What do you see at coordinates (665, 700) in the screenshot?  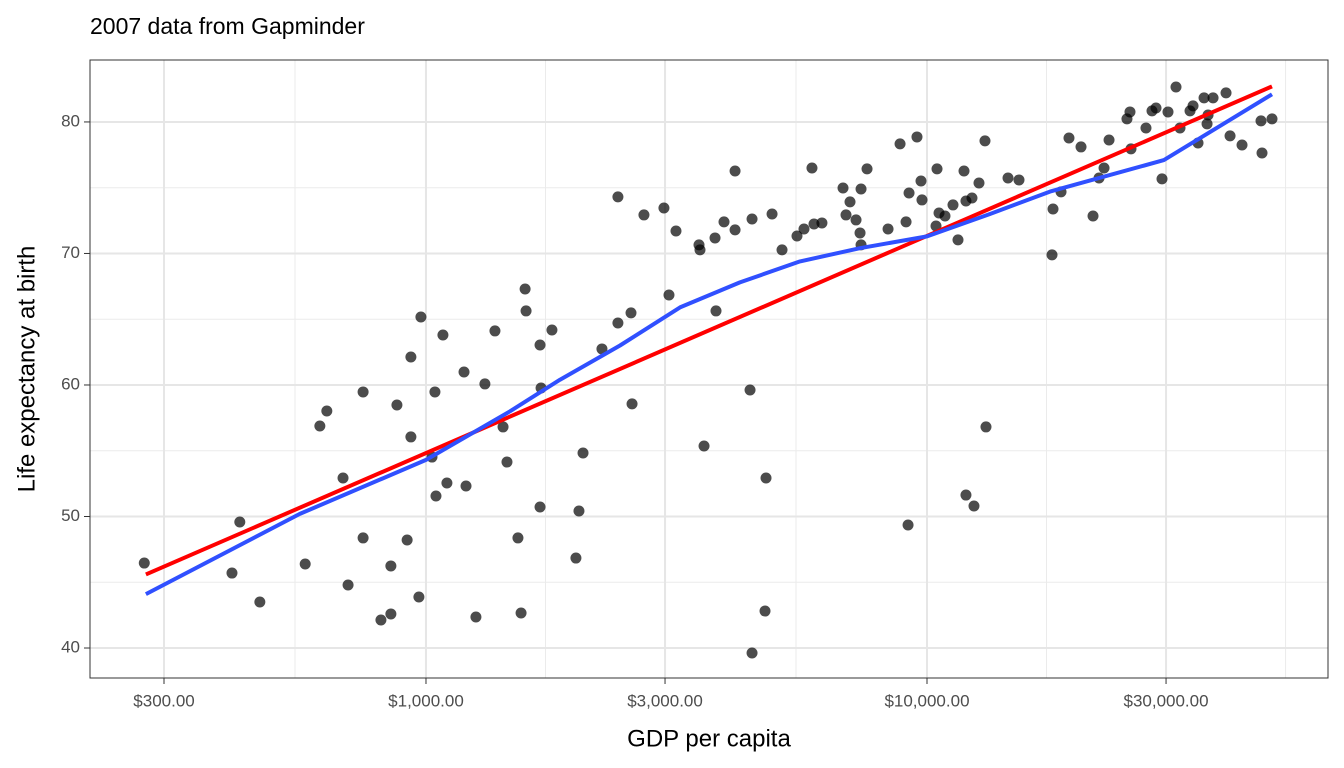 I see `x-tick-label: $3,000.00` at bounding box center [665, 700].